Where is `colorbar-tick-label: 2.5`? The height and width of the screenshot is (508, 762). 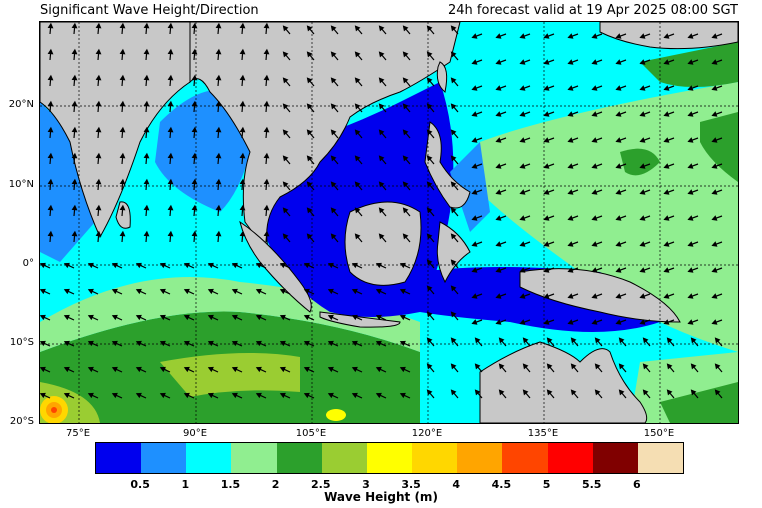
colorbar-tick-label: 2.5 is located at coordinates (321, 484).